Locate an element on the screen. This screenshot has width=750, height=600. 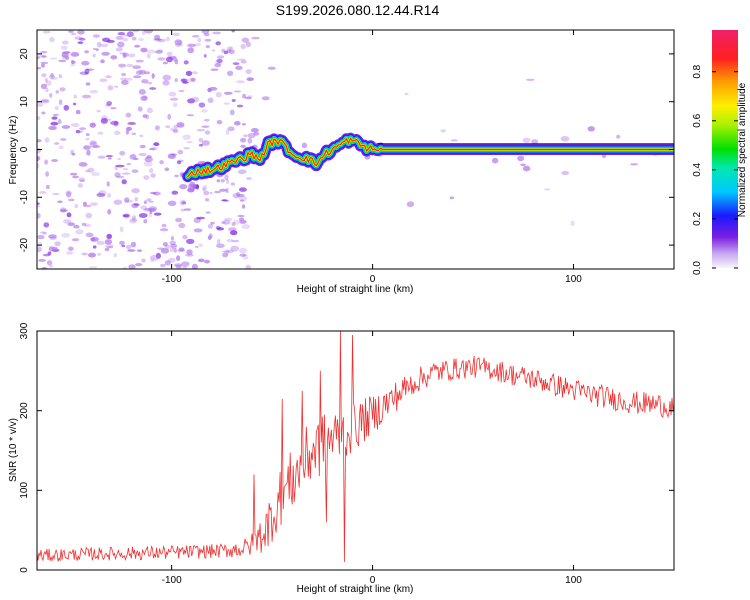
y-tick-label: 100 is located at coordinates (24, 490).